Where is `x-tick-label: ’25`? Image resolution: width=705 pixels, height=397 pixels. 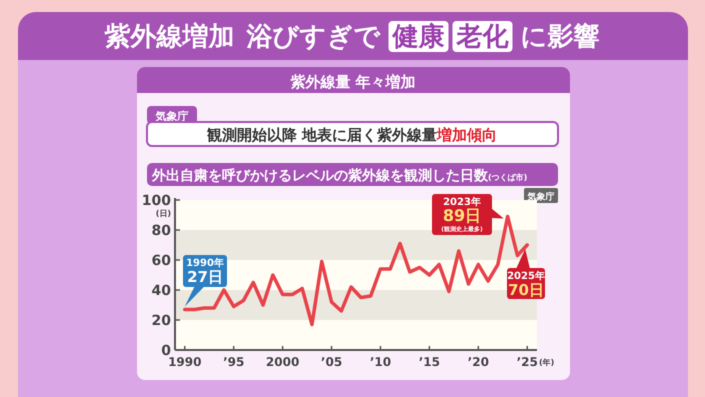 x-tick-label: ’25 is located at coordinates (527, 362).